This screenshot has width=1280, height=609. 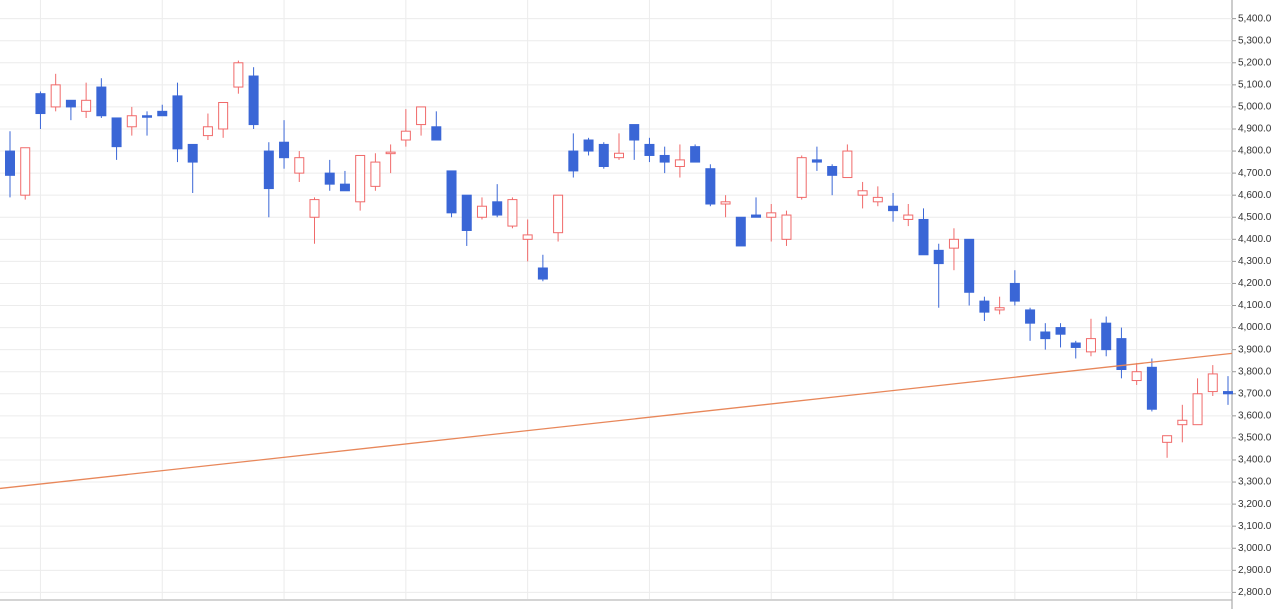 I want to click on y-tick-label: 5,200.0, so click(x=1255, y=62).